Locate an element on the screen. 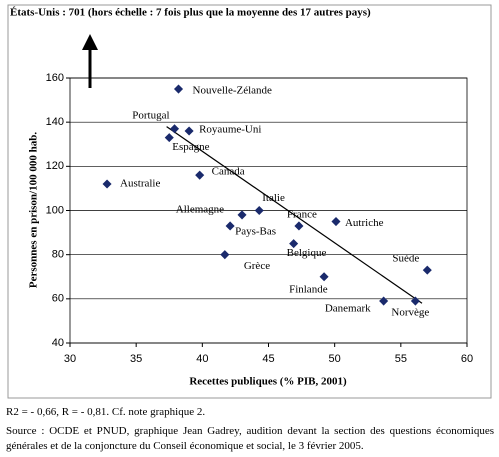 This screenshot has height=457, width=499. point-label: Belgique is located at coordinates (307, 253).